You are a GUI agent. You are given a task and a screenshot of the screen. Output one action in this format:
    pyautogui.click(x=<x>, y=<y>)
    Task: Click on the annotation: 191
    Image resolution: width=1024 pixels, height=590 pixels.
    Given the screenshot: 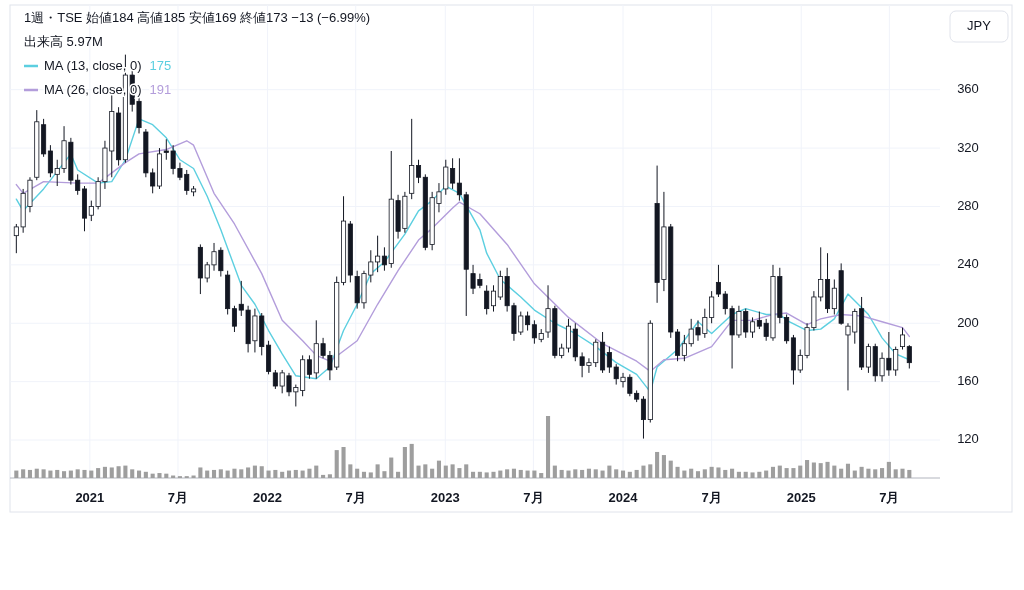 What is the action you would take?
    pyautogui.click(x=160, y=89)
    